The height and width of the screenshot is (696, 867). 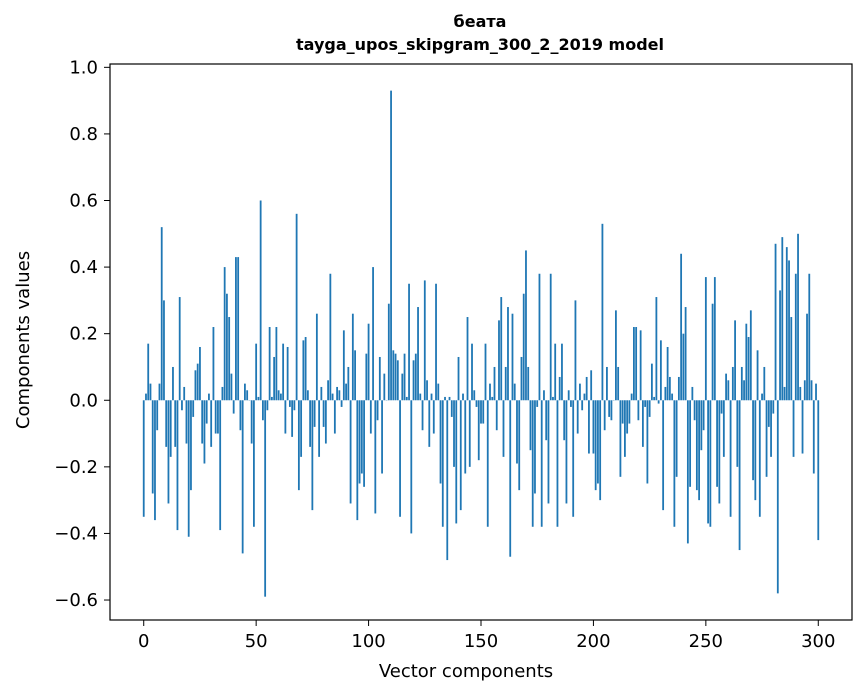 What do you see at coordinates (466, 671) in the screenshot?
I see `x-axis-label: Vector components` at bounding box center [466, 671].